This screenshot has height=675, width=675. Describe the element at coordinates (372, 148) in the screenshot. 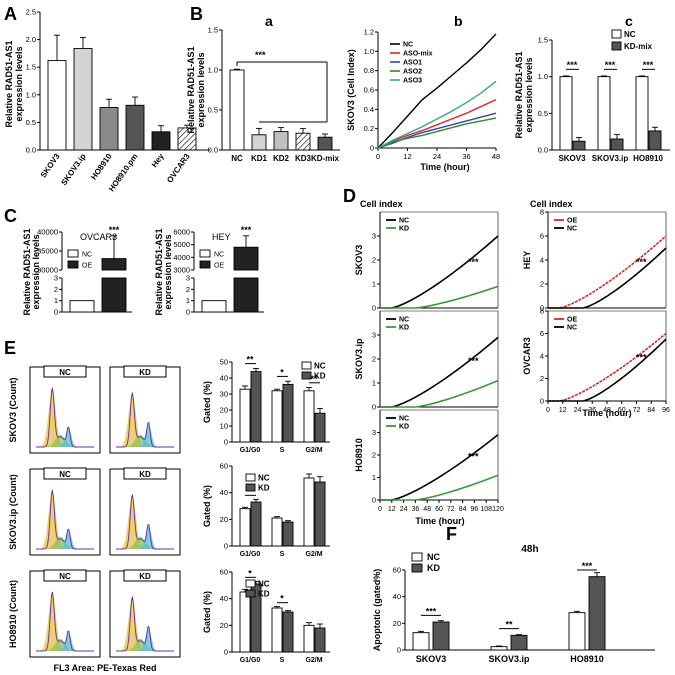

I see `bb-y-tick-label: 0` at that location.